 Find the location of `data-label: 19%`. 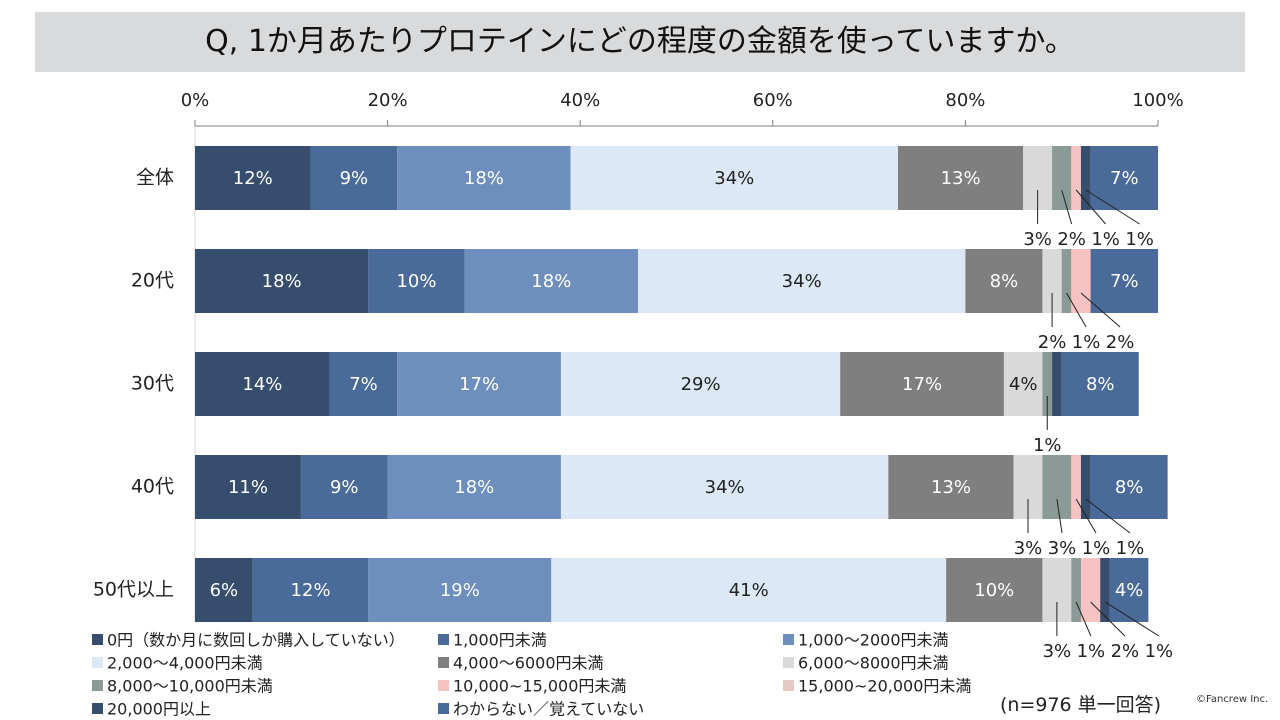

data-label: 19% is located at coordinates (460, 590).